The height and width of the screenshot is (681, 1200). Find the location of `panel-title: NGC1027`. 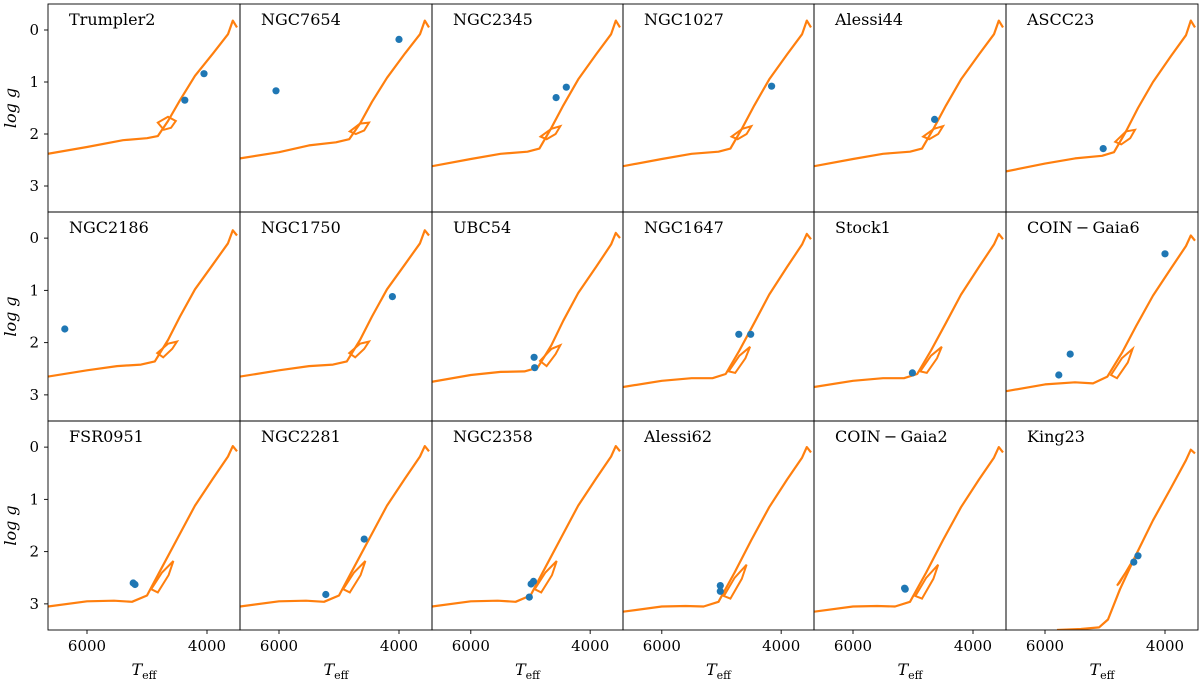

panel-title: NGC1027 is located at coordinates (684, 19).